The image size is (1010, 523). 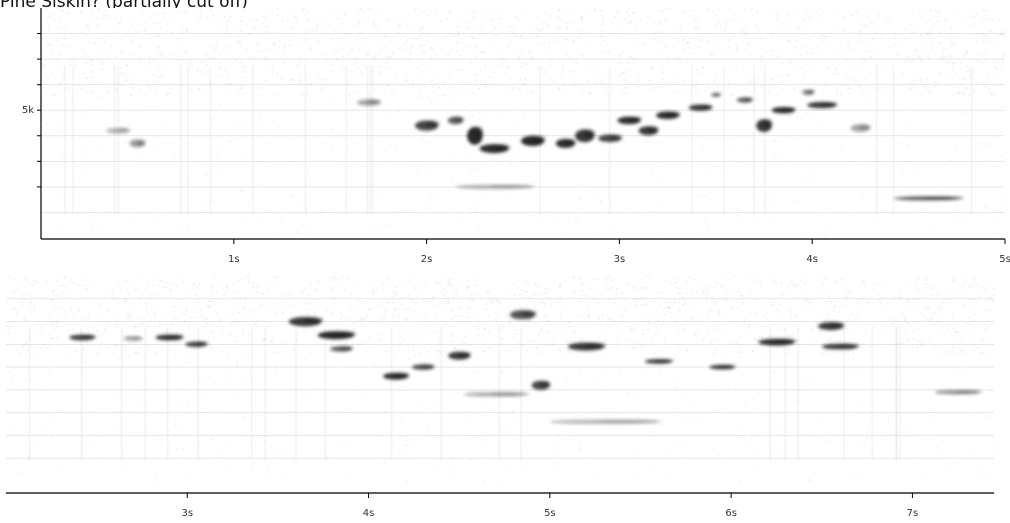 I want to click on call-syllable-smear, so click(x=944, y=198).